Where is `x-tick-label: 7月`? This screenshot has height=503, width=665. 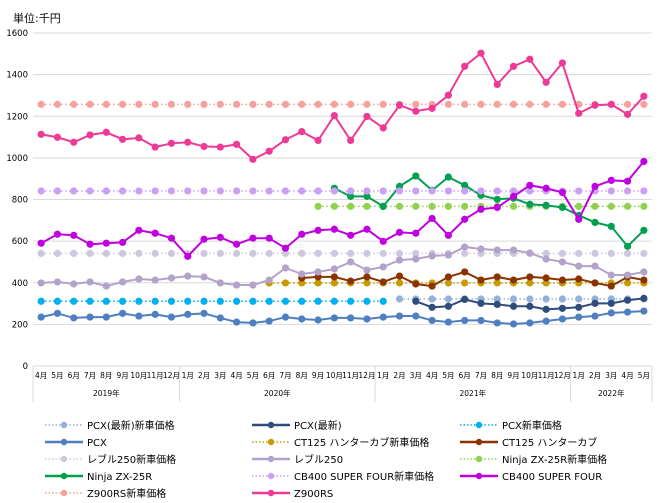
x-tick-label: 7月 is located at coordinates (481, 375).